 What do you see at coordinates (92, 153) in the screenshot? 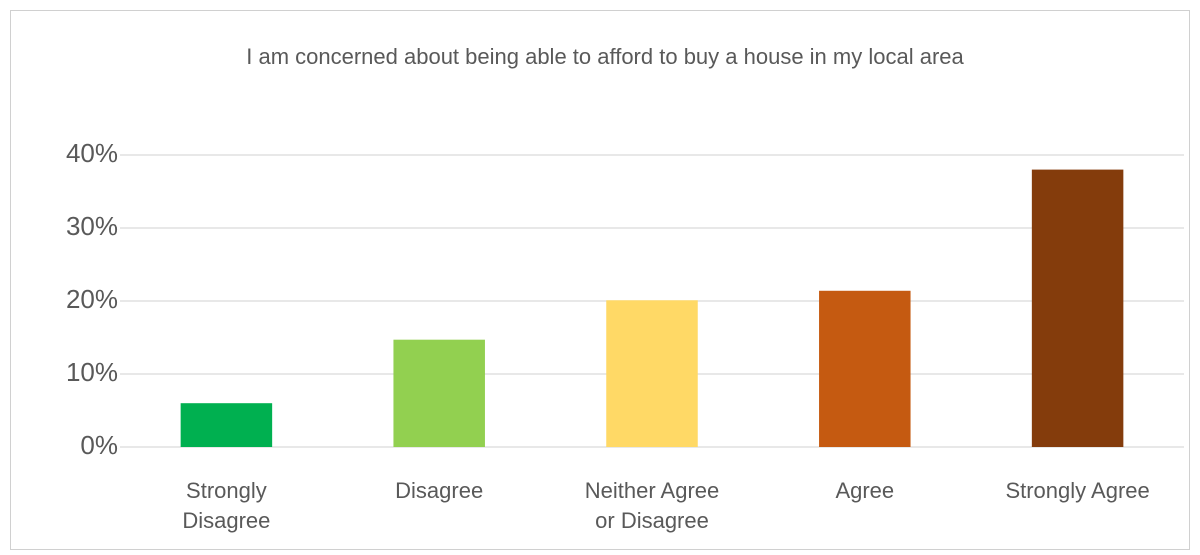
I see `y-tick-label: 40%` at bounding box center [92, 153].